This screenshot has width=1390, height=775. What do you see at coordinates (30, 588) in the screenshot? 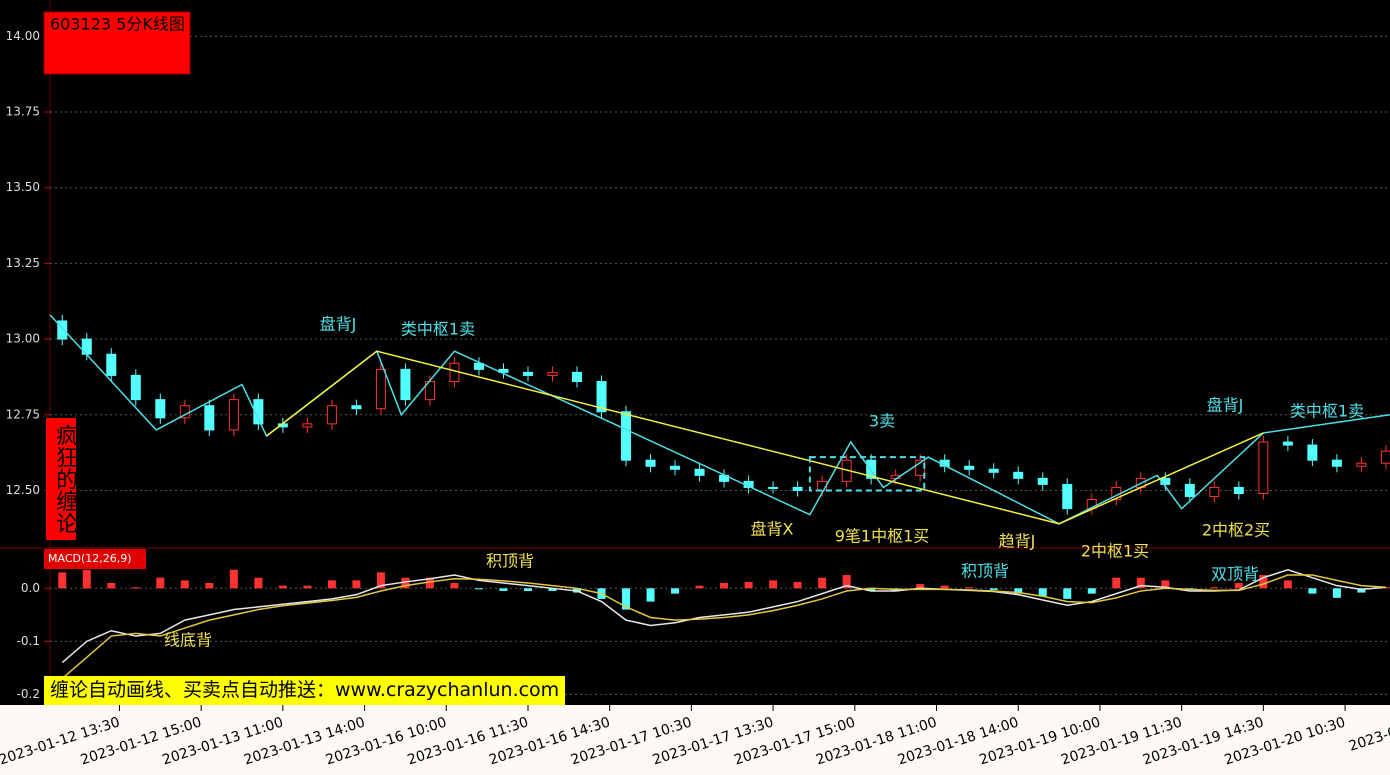
I see `y-tick-label: 0.0` at bounding box center [30, 588].